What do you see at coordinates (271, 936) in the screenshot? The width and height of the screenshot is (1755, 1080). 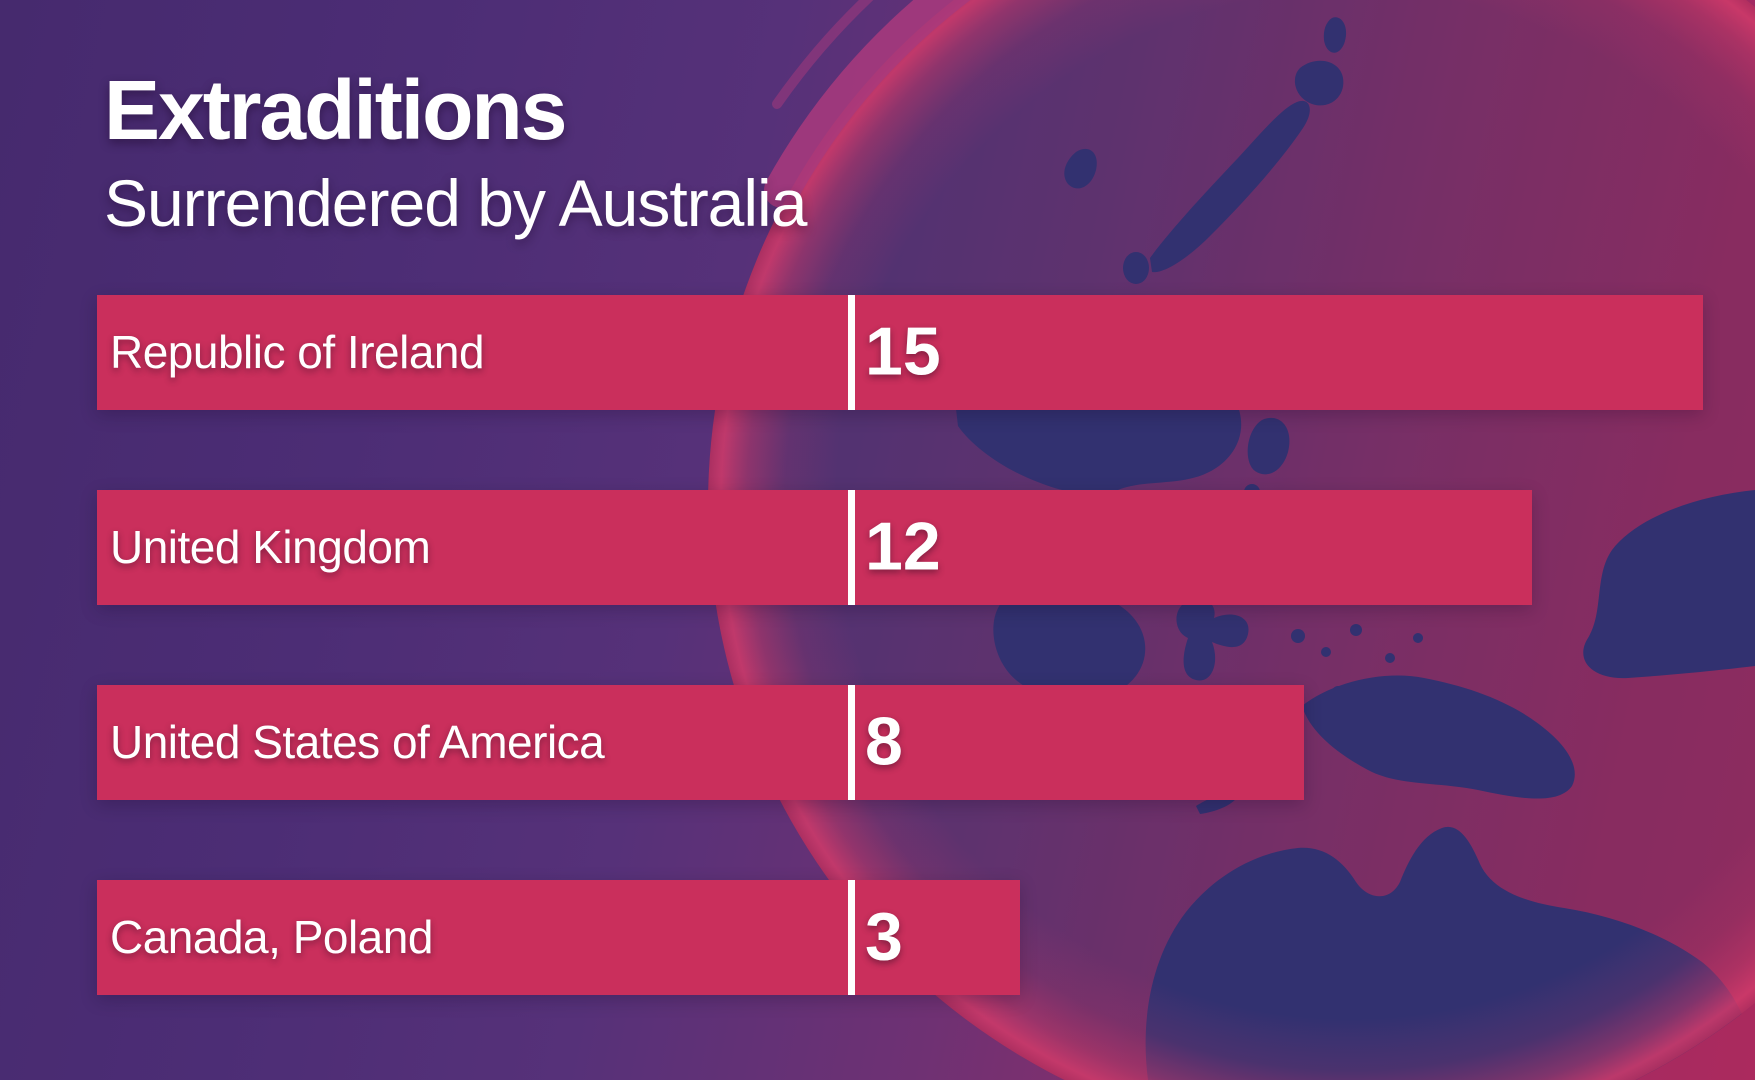 I see `bar-category-label: Canada, Poland` at bounding box center [271, 936].